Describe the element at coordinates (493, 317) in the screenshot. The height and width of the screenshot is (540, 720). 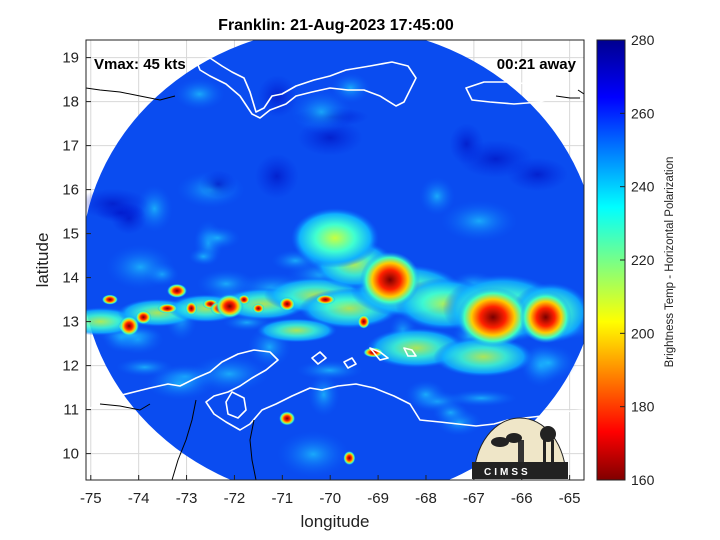
I see `convection-east` at that location.